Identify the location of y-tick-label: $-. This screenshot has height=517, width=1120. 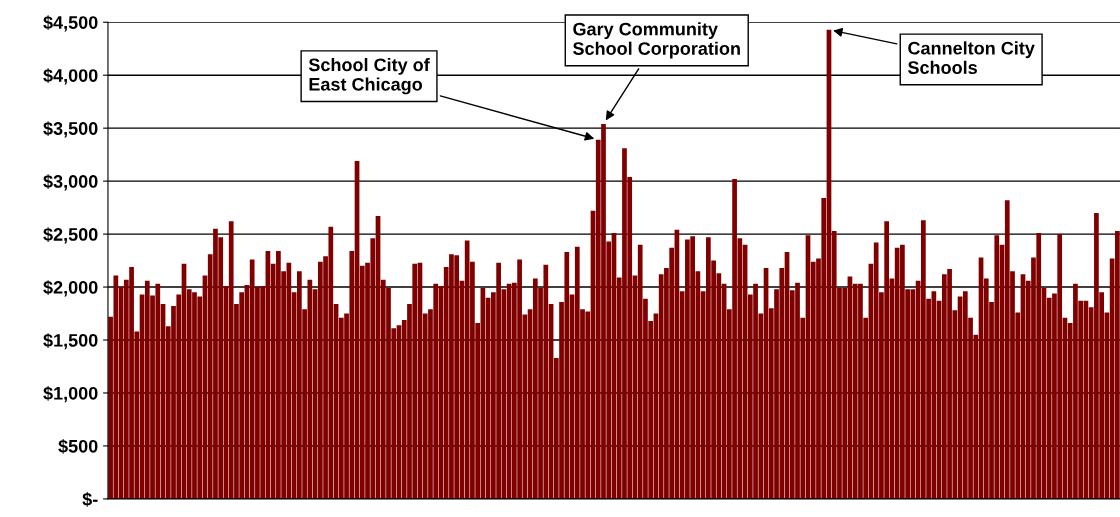
(90, 499).